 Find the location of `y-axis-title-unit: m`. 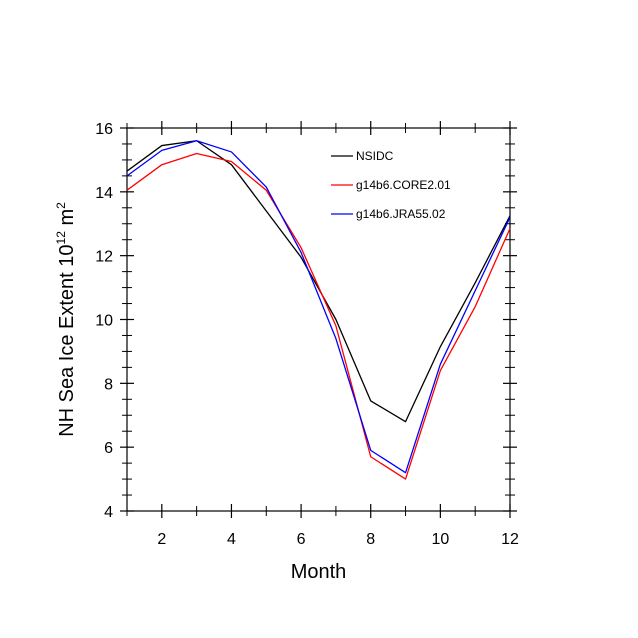

y-axis-title-unit: m is located at coordinates (67, 220).